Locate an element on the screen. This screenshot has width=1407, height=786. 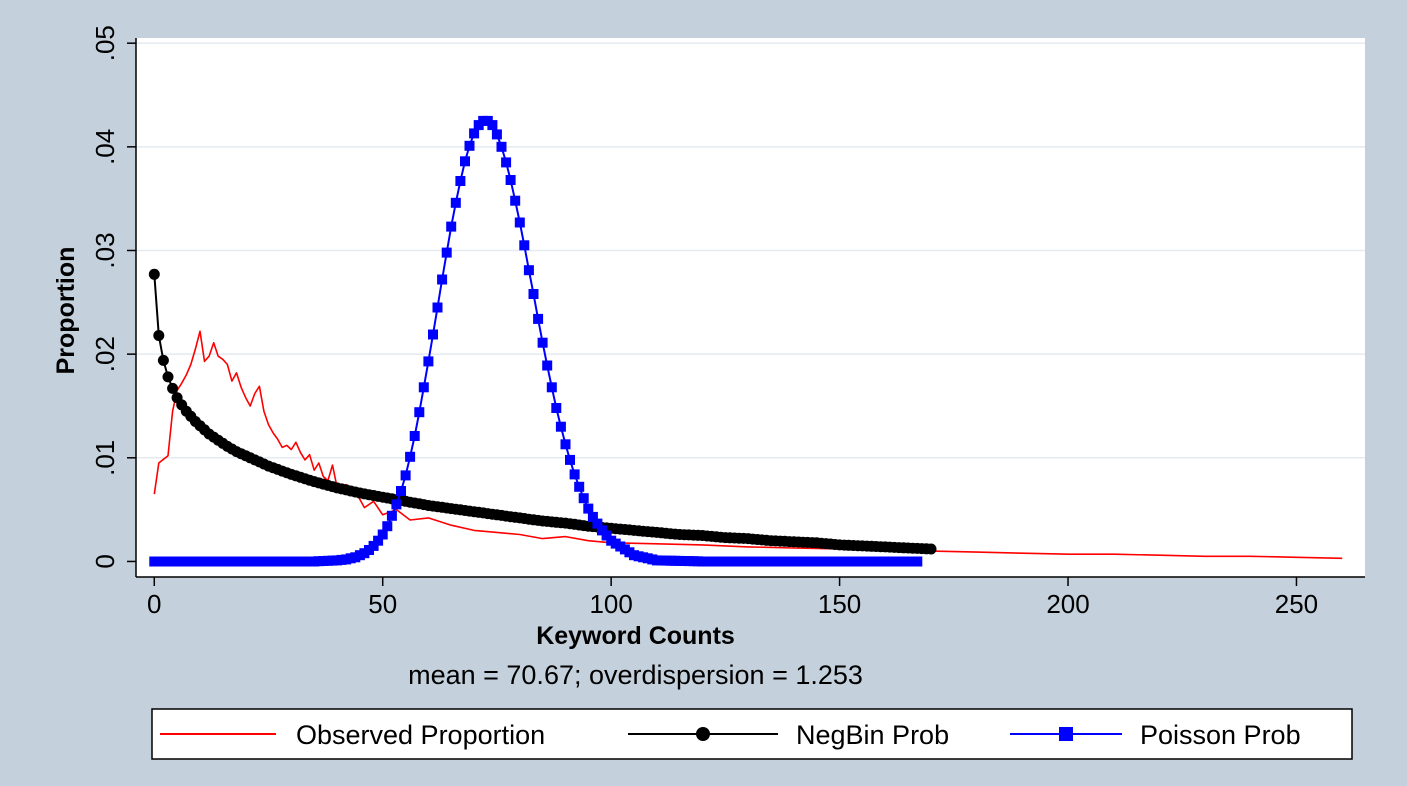
x-tick-label: 0 is located at coordinates (154, 604).